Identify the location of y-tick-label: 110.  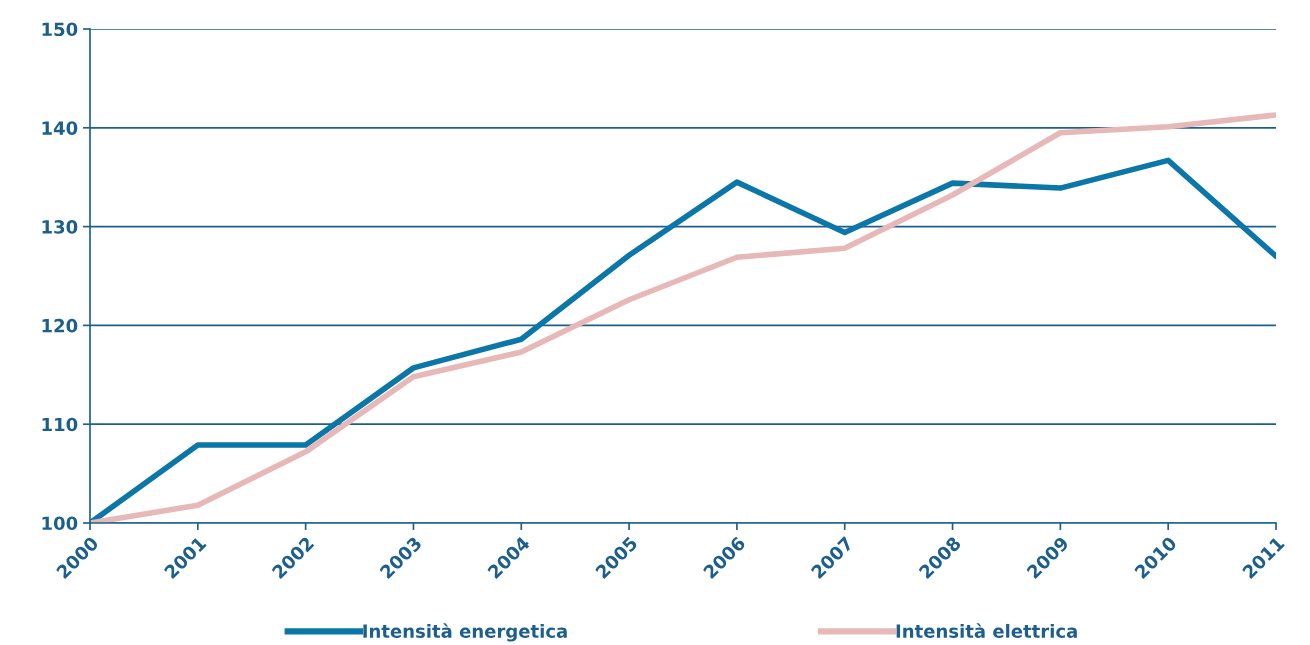
(60, 424).